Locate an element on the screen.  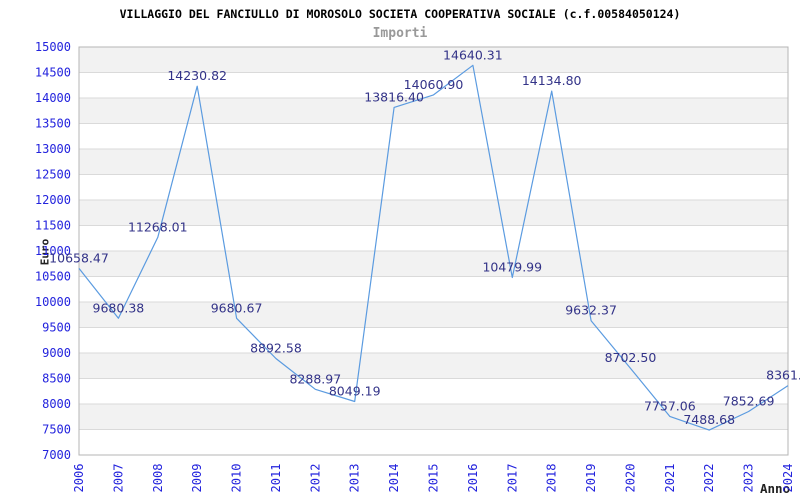
data-point-label: 14060.90 is located at coordinates (434, 84).